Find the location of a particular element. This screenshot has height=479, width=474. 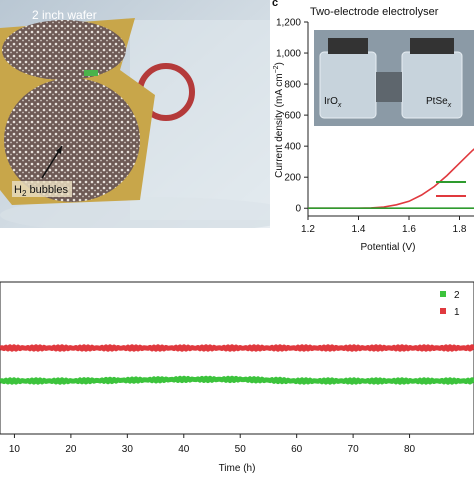

chart-title: Two-electrode electrolyser is located at coordinates (374, 12).